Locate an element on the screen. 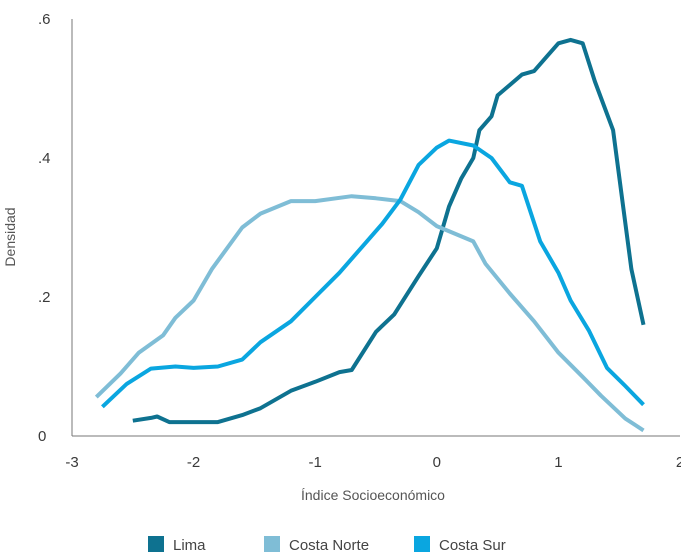 This screenshot has width=681, height=555. x-tick-label: -1 is located at coordinates (315, 462).